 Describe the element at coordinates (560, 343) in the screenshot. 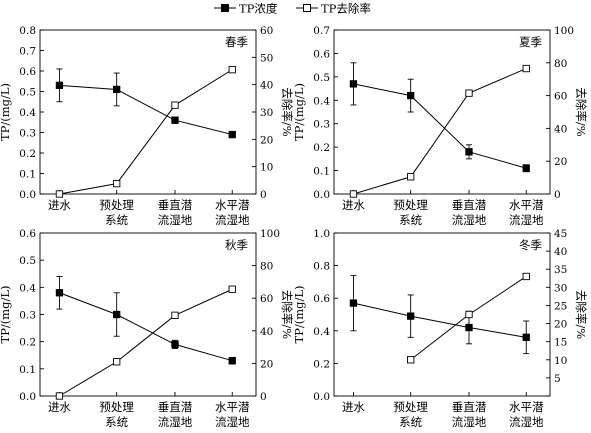

I see `y-tick-label-right: 15` at that location.